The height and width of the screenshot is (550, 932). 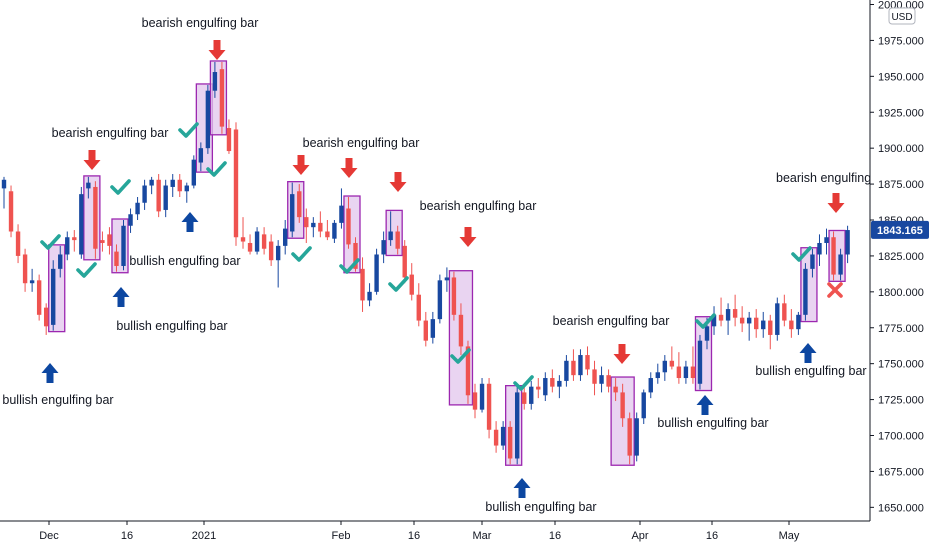 I want to click on currency-badge, so click(x=902, y=16).